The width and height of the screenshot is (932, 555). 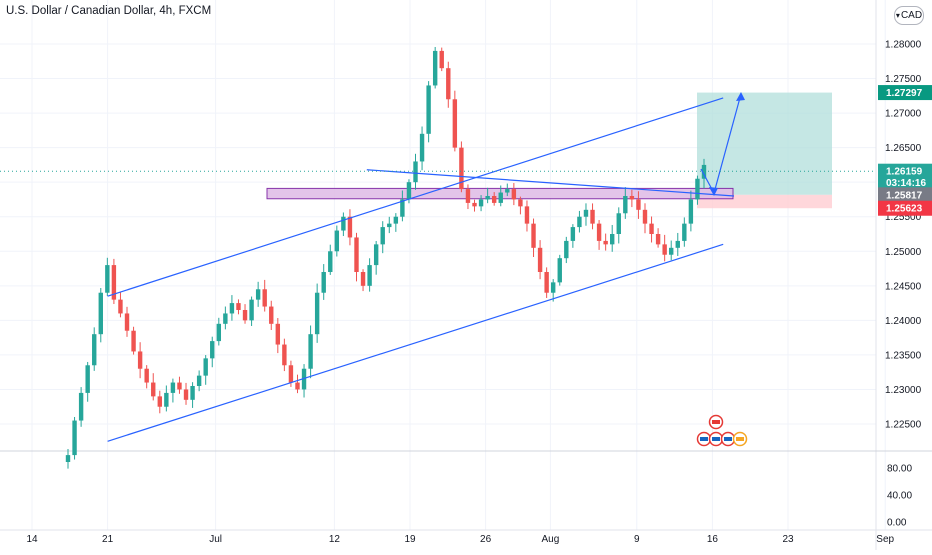 I want to click on take-profit-zone, so click(x=764, y=143).